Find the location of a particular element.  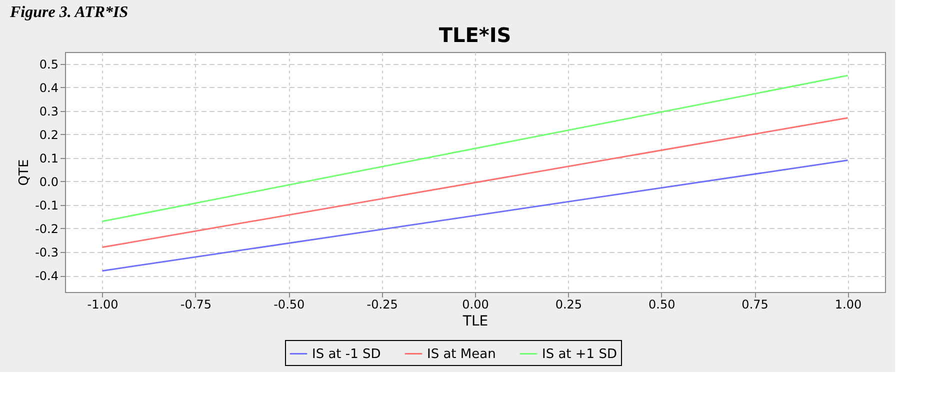

y-tick-label: 0.3 is located at coordinates (48, 111).